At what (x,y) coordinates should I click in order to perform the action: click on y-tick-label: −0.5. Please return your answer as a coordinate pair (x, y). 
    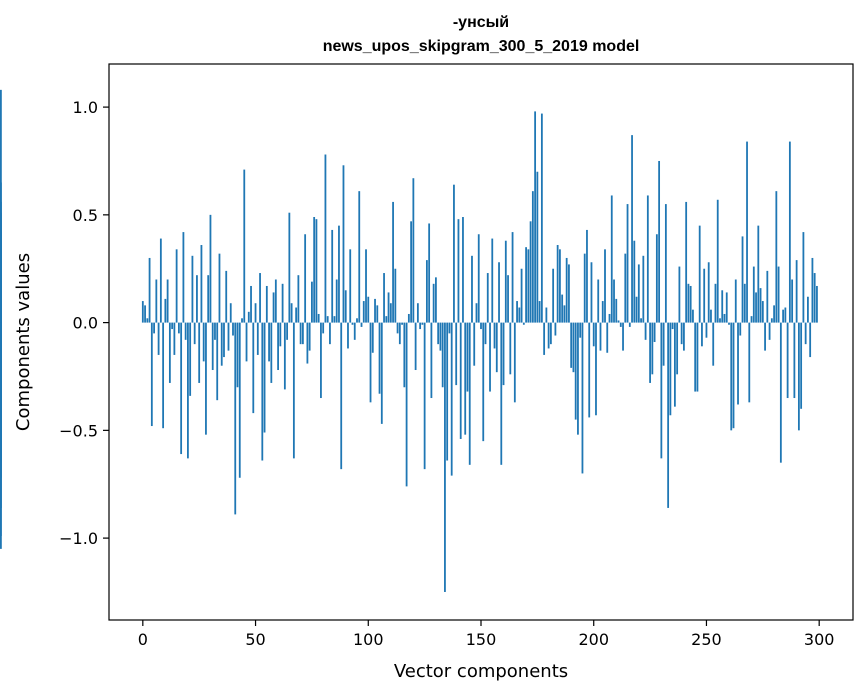
    Looking at the image, I should click on (78, 430).